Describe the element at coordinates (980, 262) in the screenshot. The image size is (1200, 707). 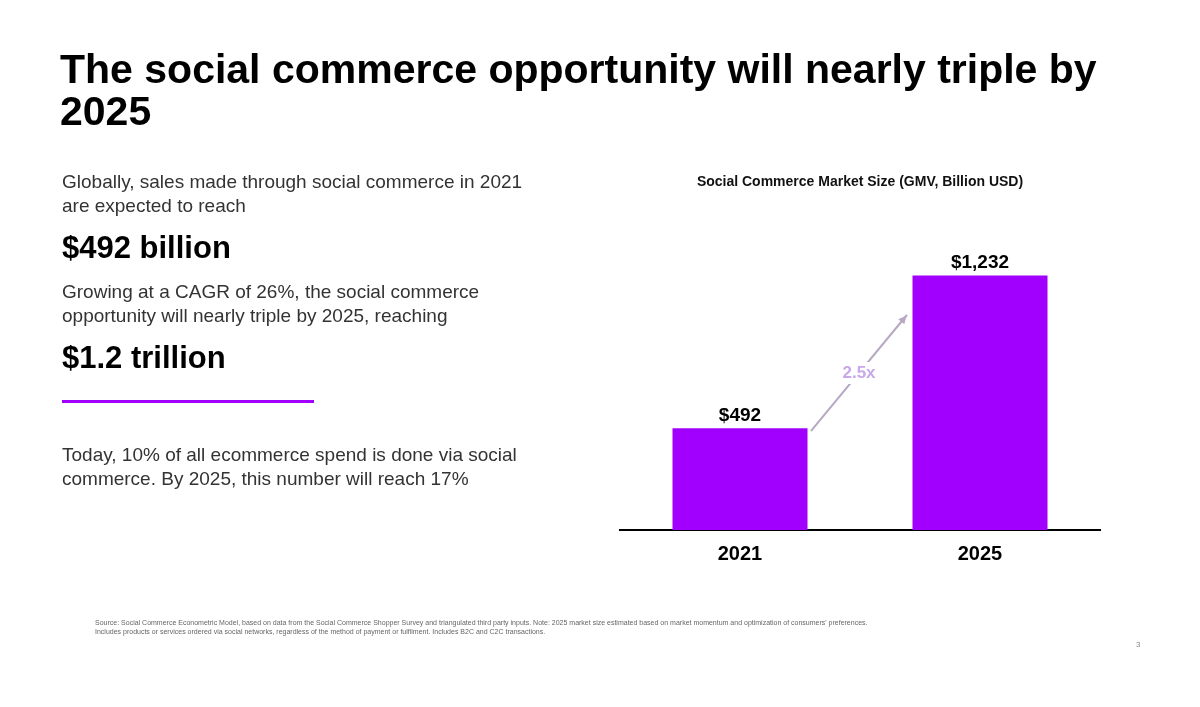
I see `data-label: $1,232` at that location.